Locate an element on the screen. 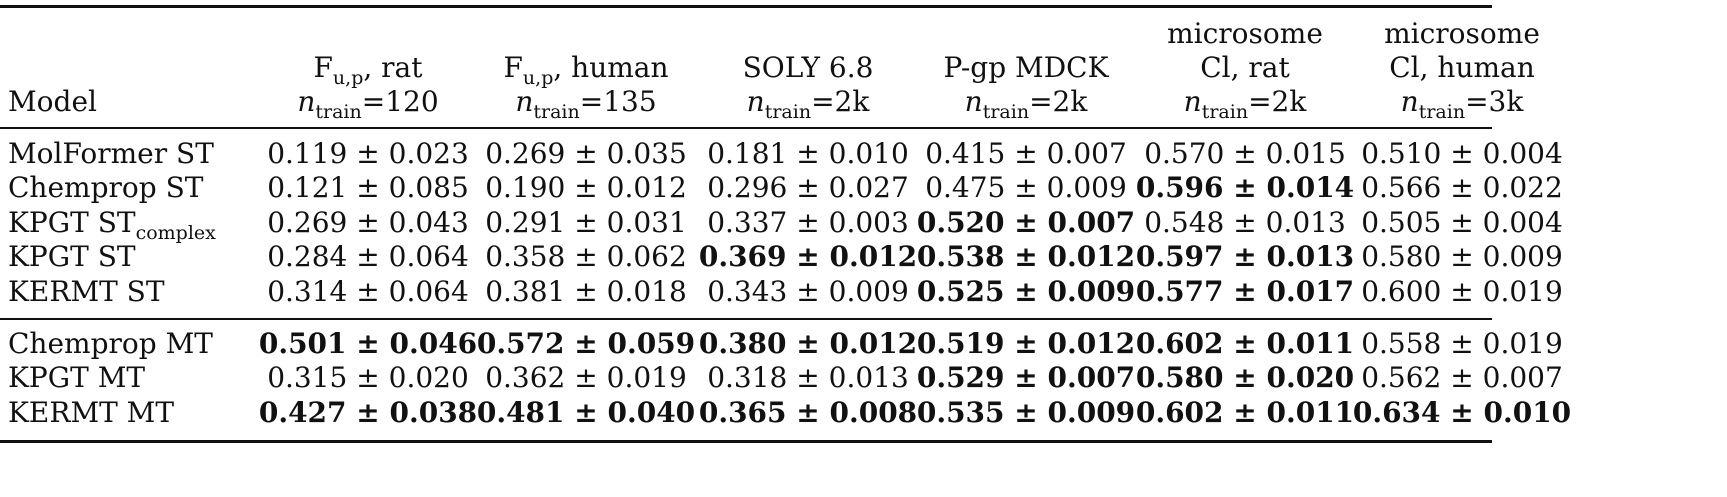  header-col-5-line1: microsome is located at coordinates (1462, 33).